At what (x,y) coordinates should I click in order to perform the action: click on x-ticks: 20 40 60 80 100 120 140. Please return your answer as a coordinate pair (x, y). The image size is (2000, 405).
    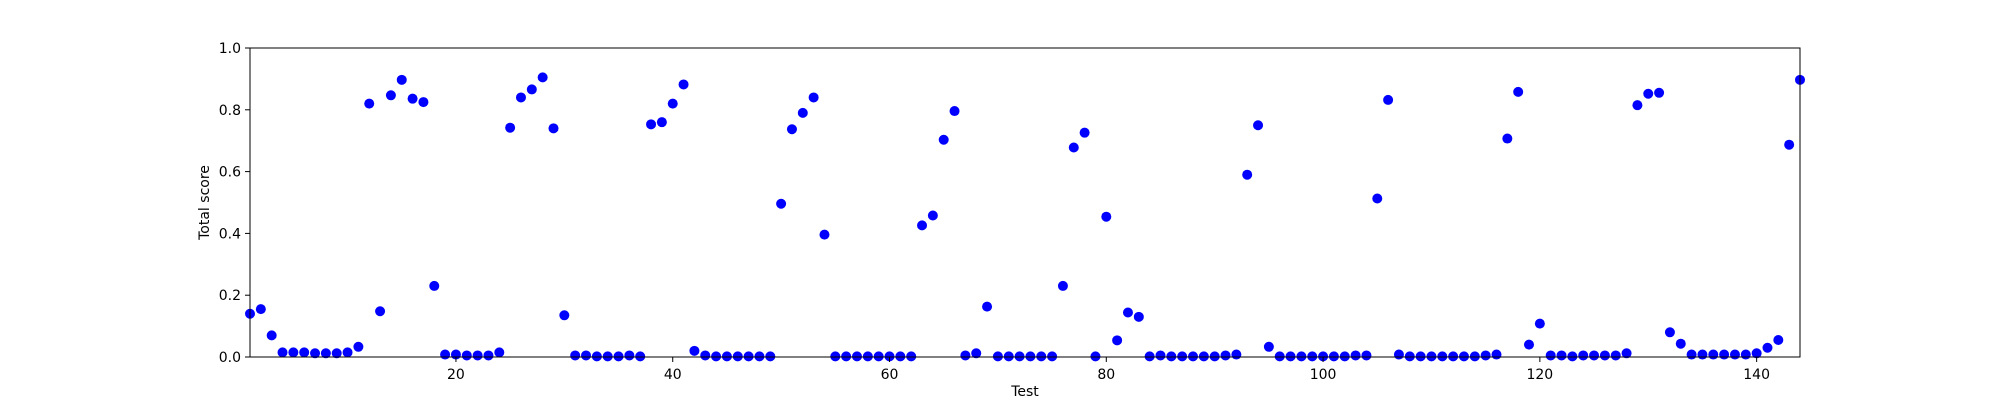
    Looking at the image, I should click on (1108, 370).